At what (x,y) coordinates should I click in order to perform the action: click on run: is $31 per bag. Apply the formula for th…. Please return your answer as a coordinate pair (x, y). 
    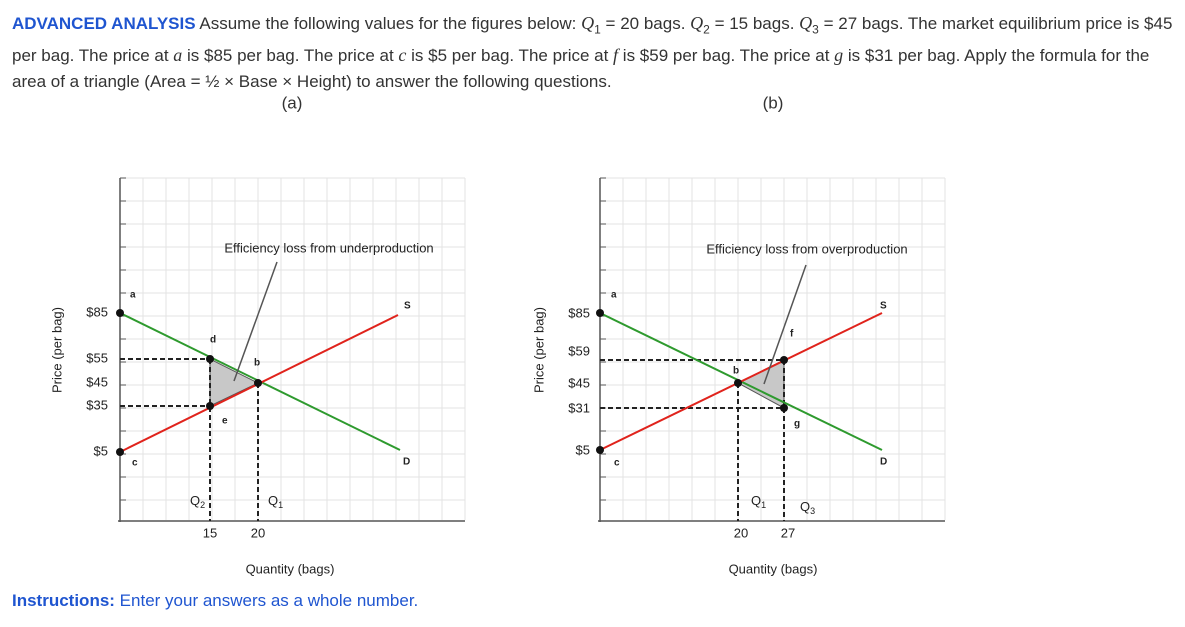
    Looking at the image, I should click on (581, 69).